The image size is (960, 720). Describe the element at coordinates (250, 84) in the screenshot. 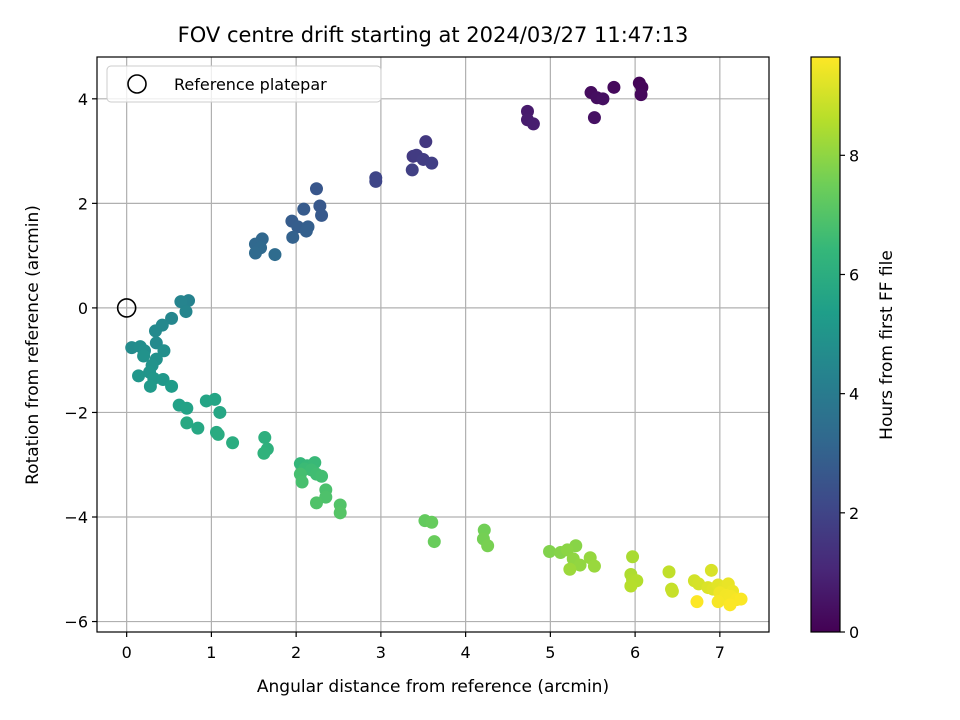

I see `legend-label: Reference platepar` at that location.